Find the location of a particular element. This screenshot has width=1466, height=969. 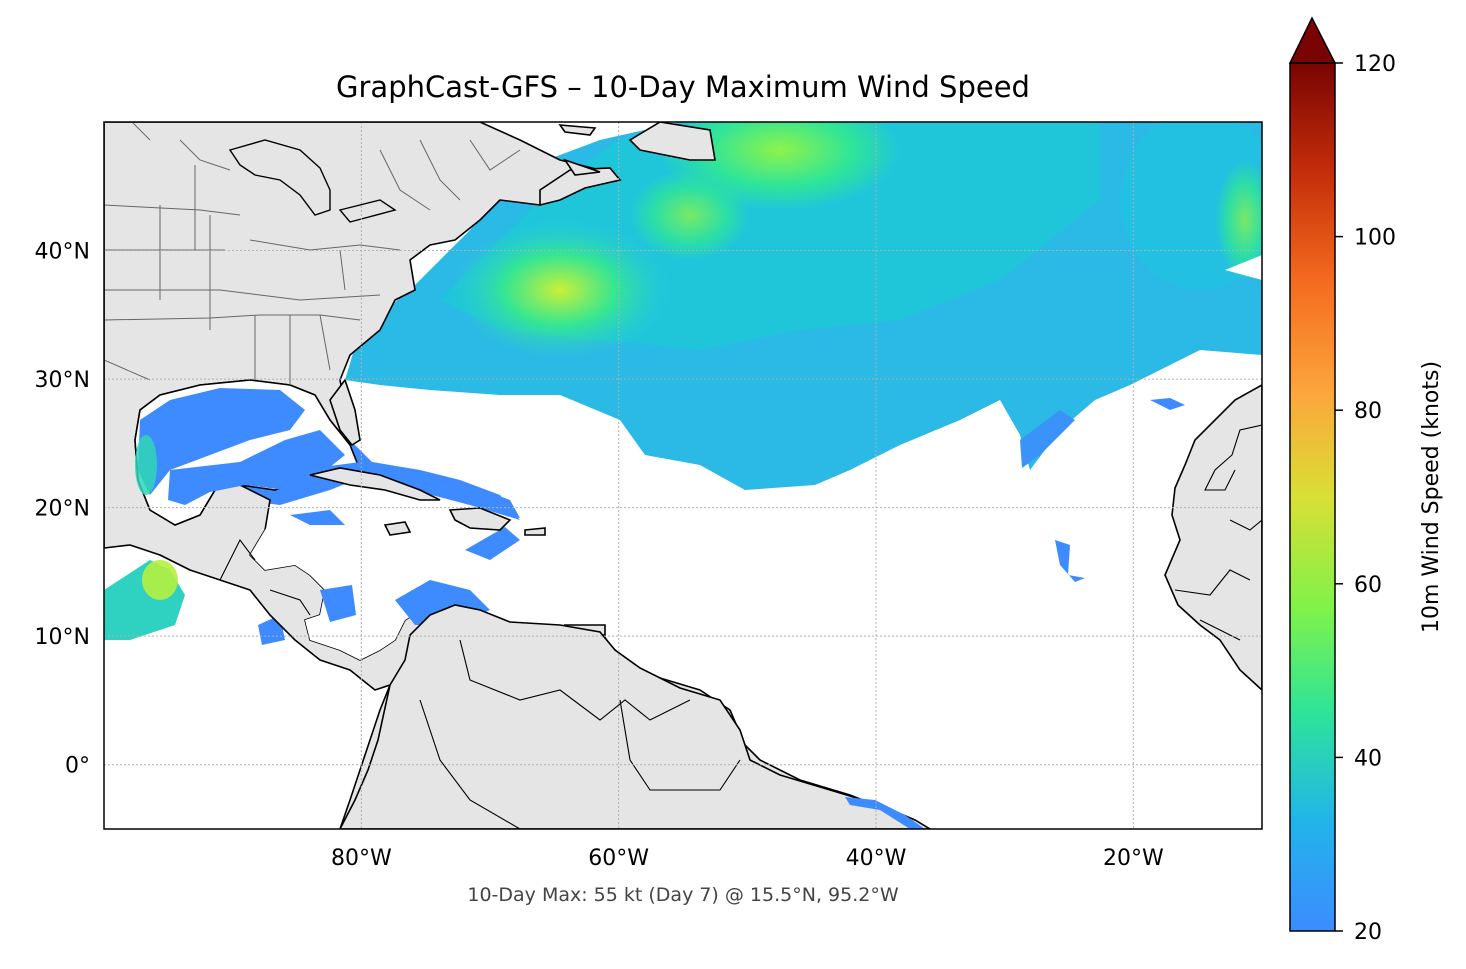

colorbar-tick-label: 40 is located at coordinates (1368, 758).